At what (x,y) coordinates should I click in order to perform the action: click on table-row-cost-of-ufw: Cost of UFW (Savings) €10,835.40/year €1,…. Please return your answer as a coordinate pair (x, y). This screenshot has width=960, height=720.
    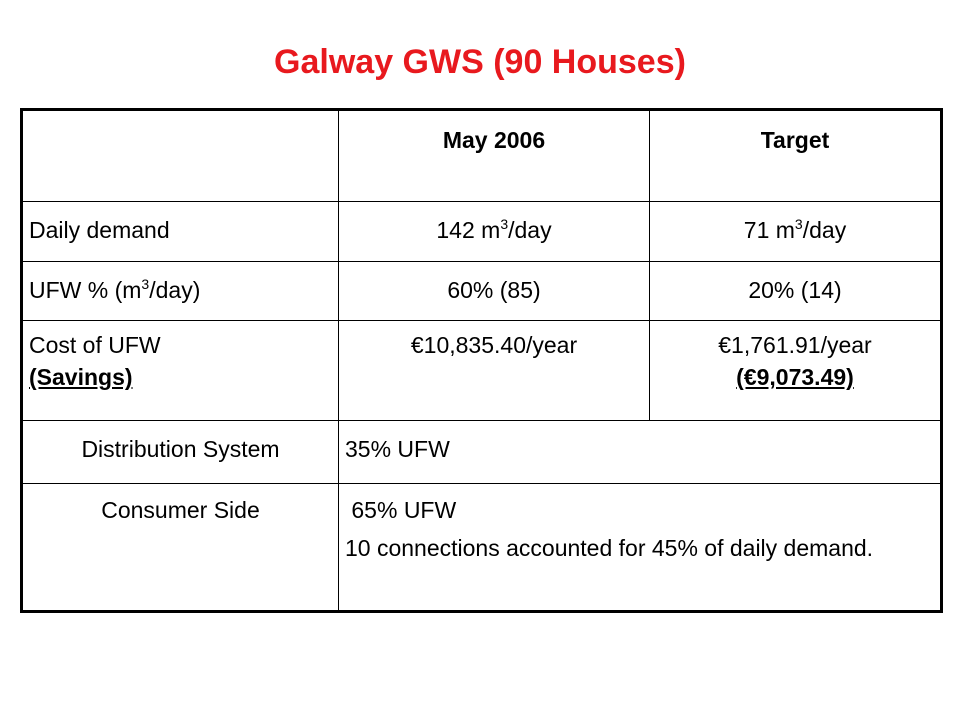
    Looking at the image, I should click on (481, 370).